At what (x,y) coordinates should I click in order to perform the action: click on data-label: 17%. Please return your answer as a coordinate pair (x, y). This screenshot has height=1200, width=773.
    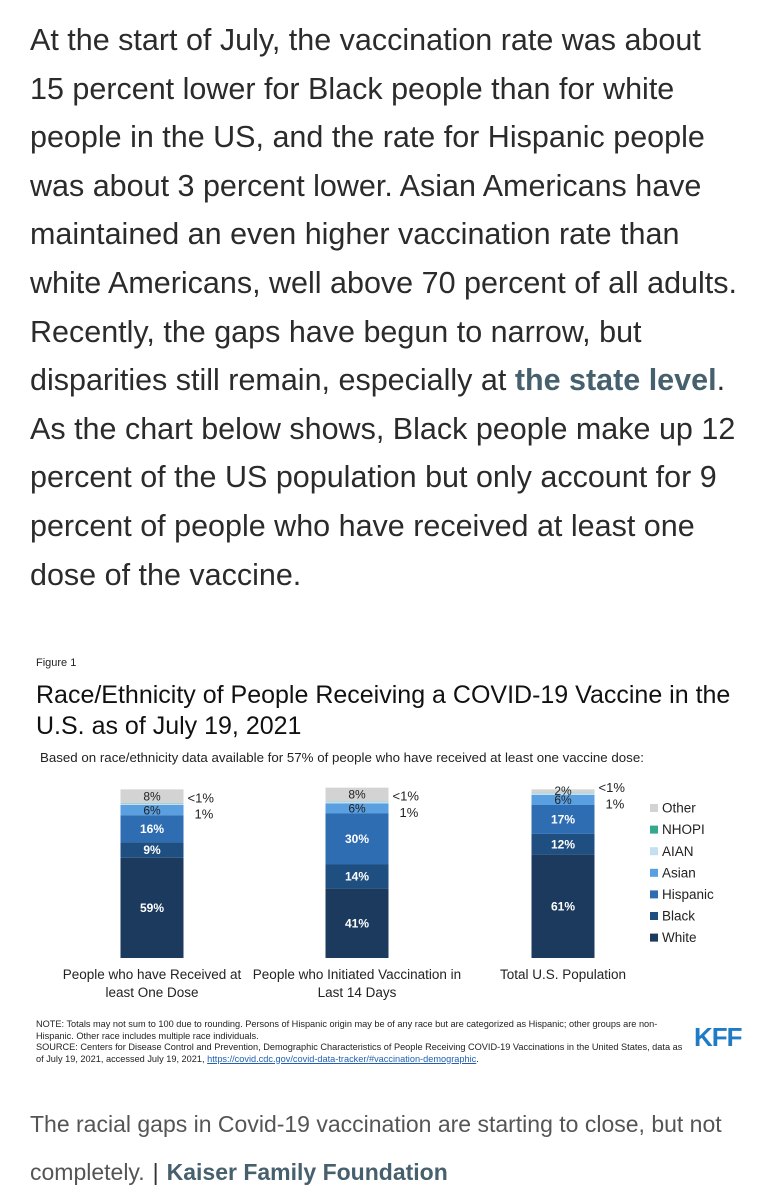
    Looking at the image, I should click on (563, 820).